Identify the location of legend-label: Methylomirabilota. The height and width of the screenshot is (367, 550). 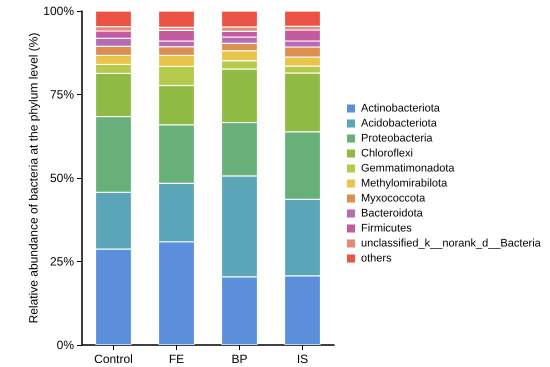
(404, 184).